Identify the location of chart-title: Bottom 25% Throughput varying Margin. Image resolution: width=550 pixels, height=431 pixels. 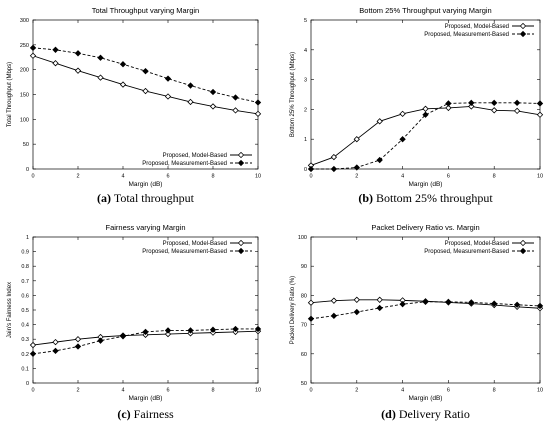
(425, 10).